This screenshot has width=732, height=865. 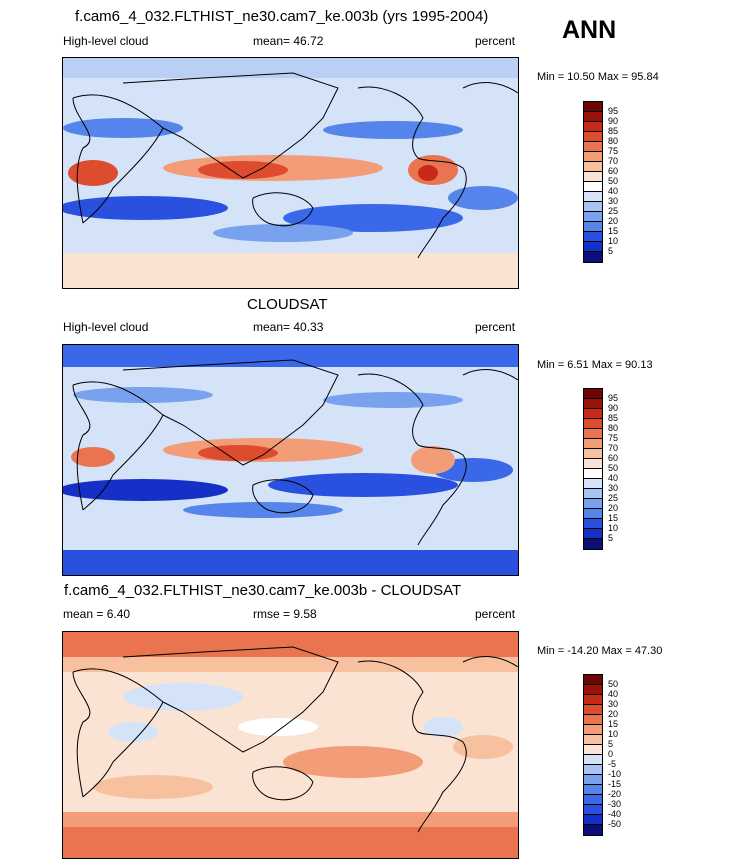 I want to click on colorbar-label: -5, so click(x=612, y=764).